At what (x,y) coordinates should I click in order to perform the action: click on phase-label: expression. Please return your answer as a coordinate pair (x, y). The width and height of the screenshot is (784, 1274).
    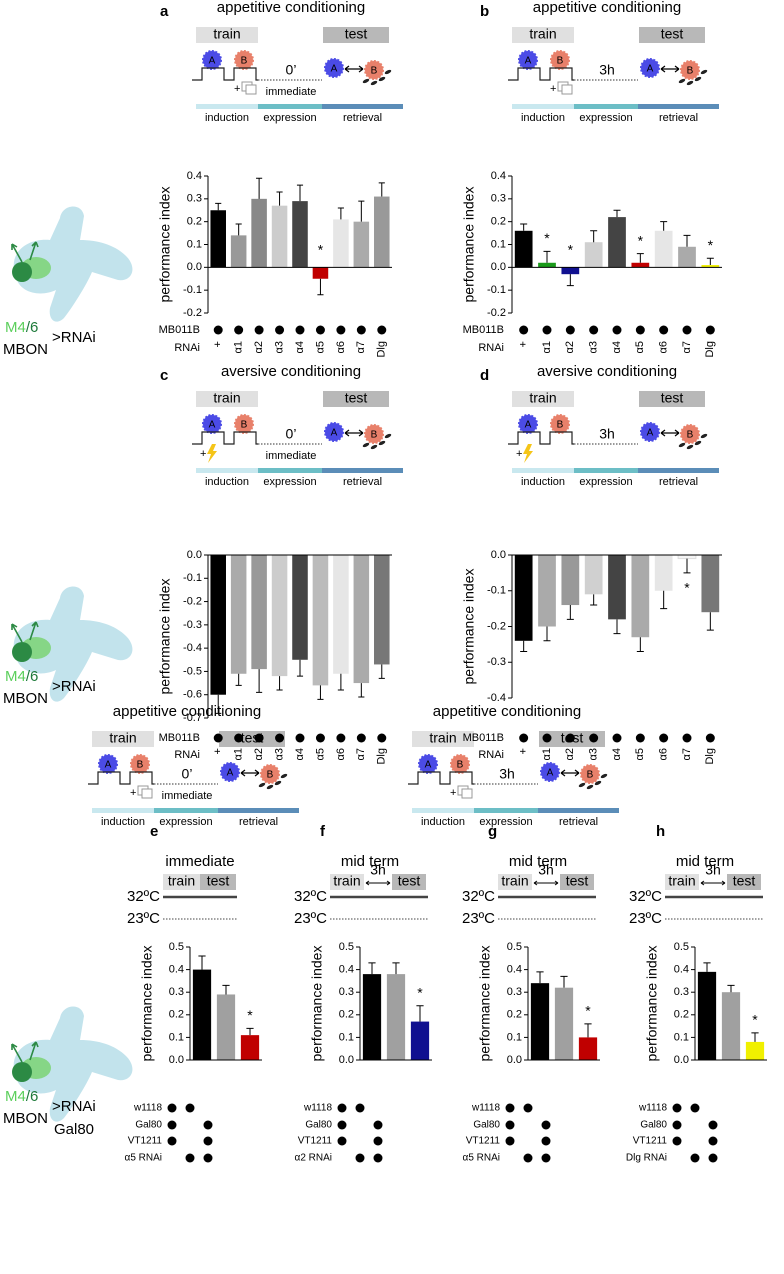
    Looking at the image, I should click on (185, 822).